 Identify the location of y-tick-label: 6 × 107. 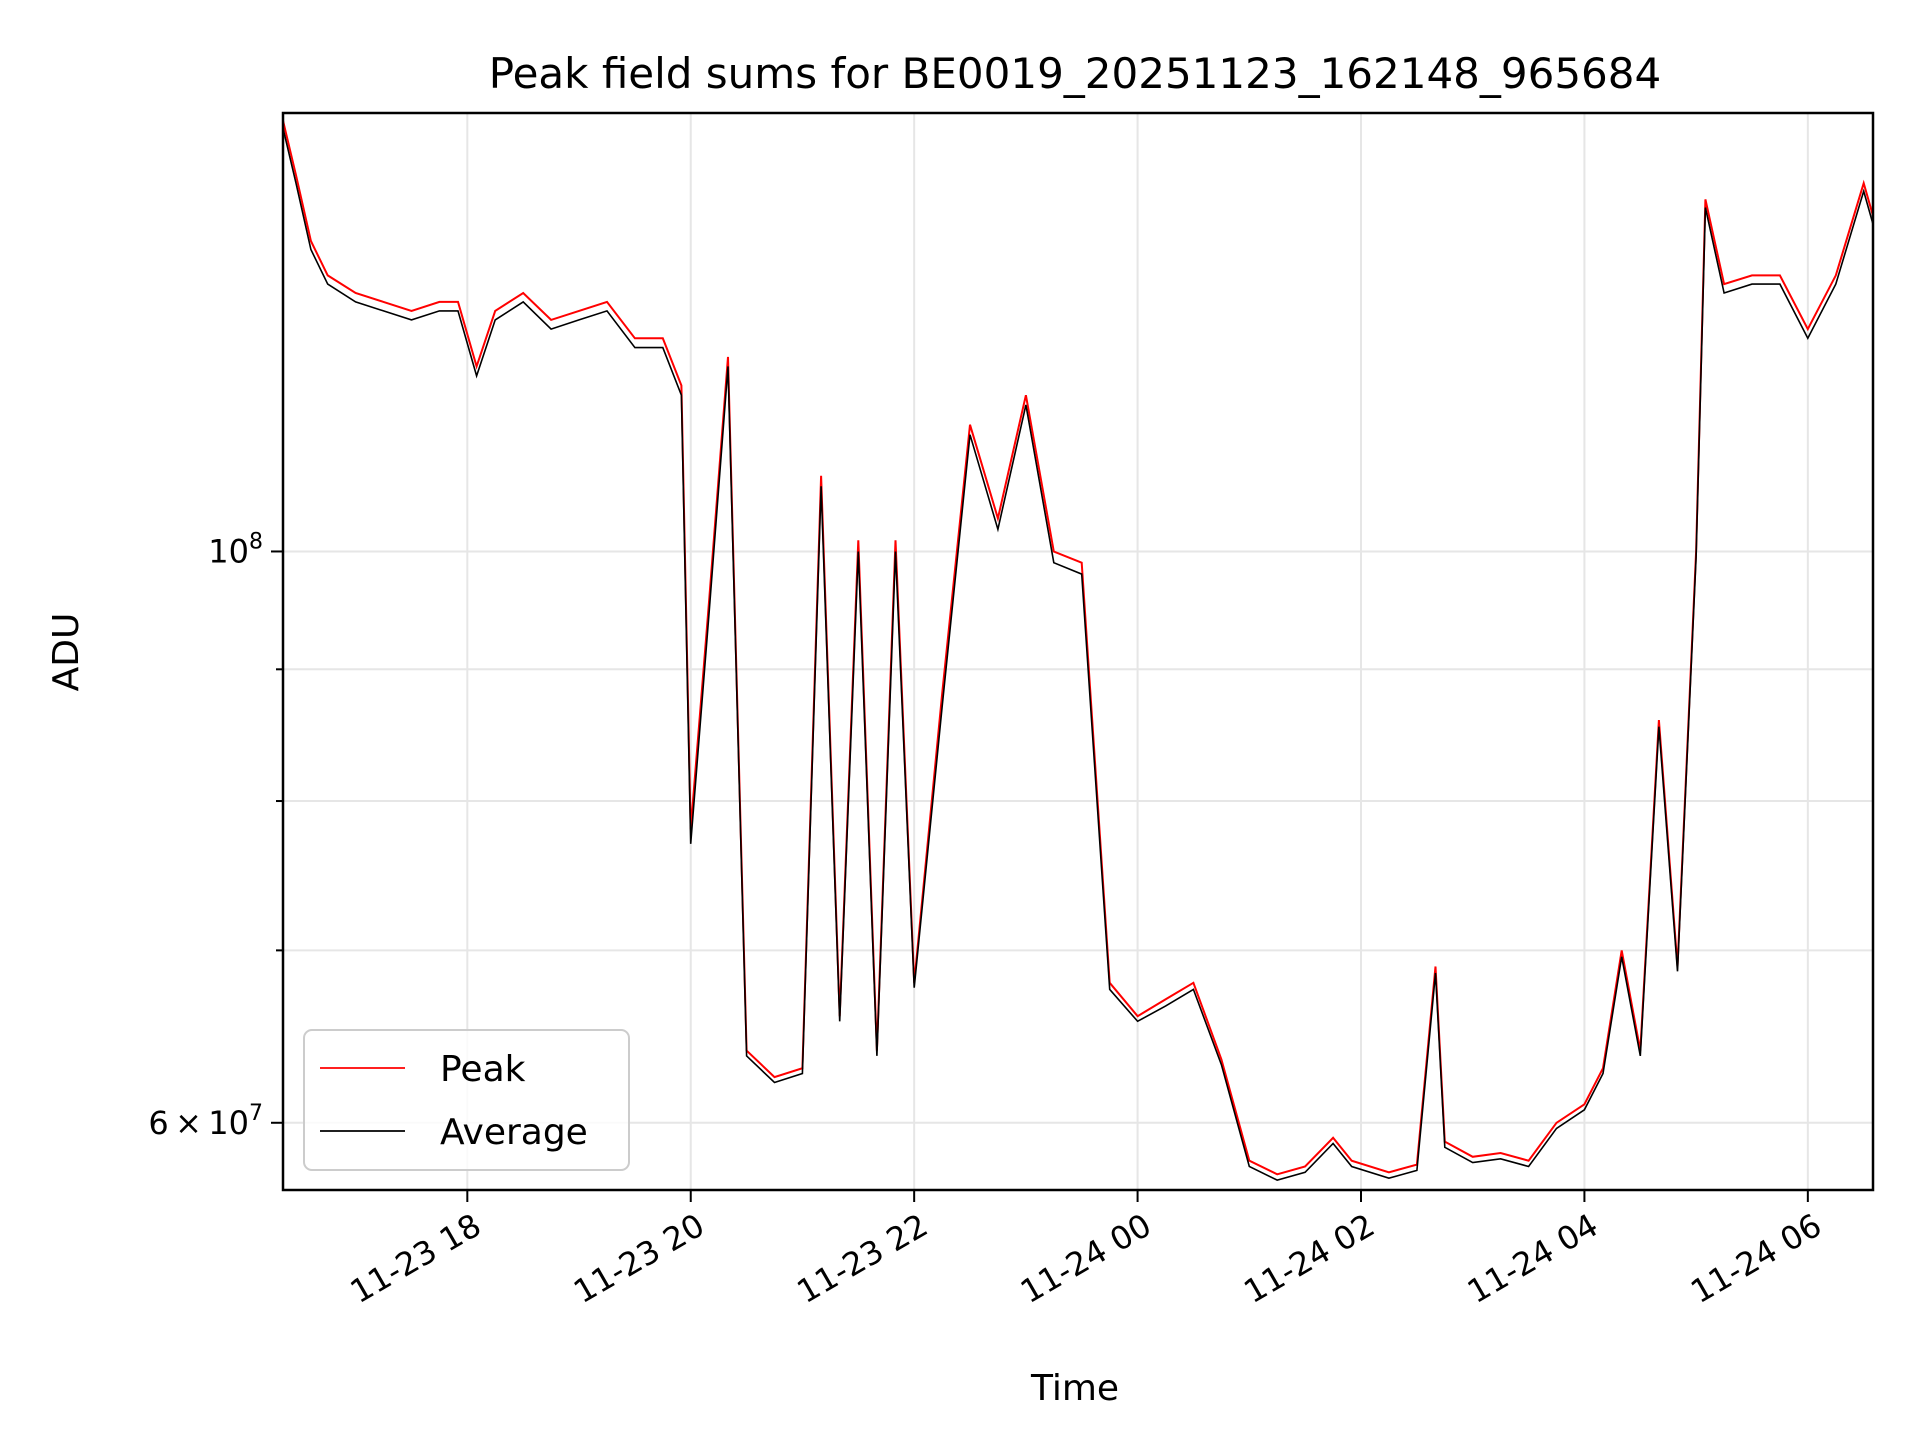
(205, 1121).